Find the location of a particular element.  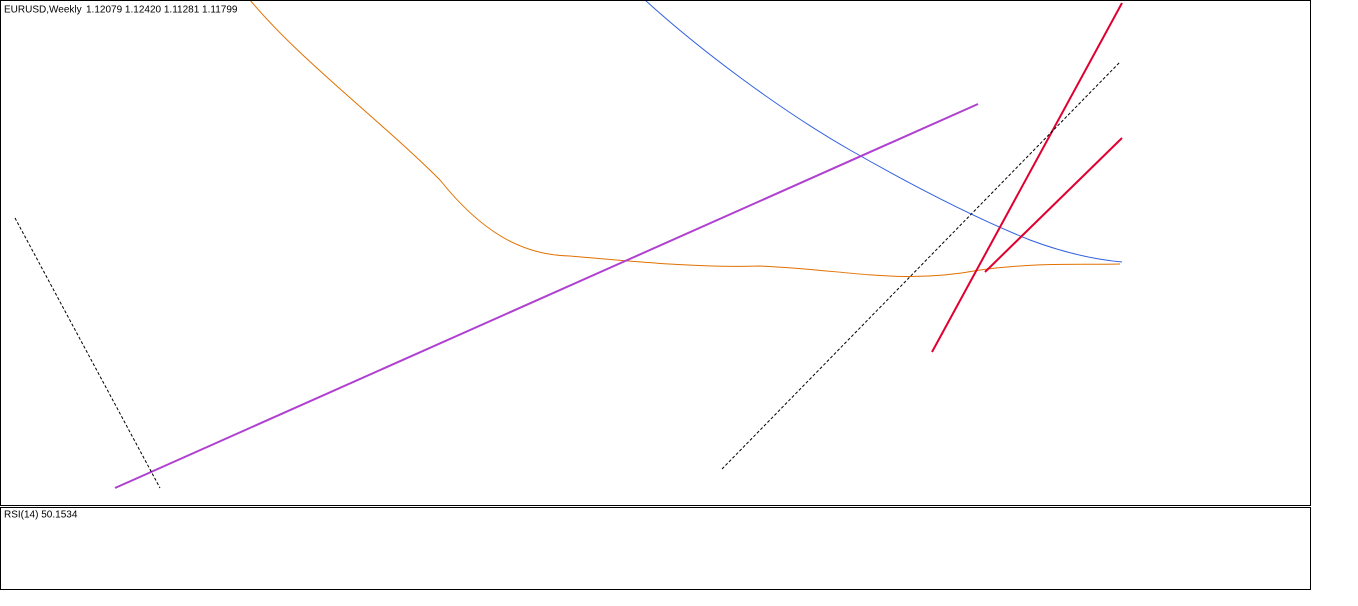

quote: 1.12079 1.12420 1.11281 1.11799 is located at coordinates (162, 10).